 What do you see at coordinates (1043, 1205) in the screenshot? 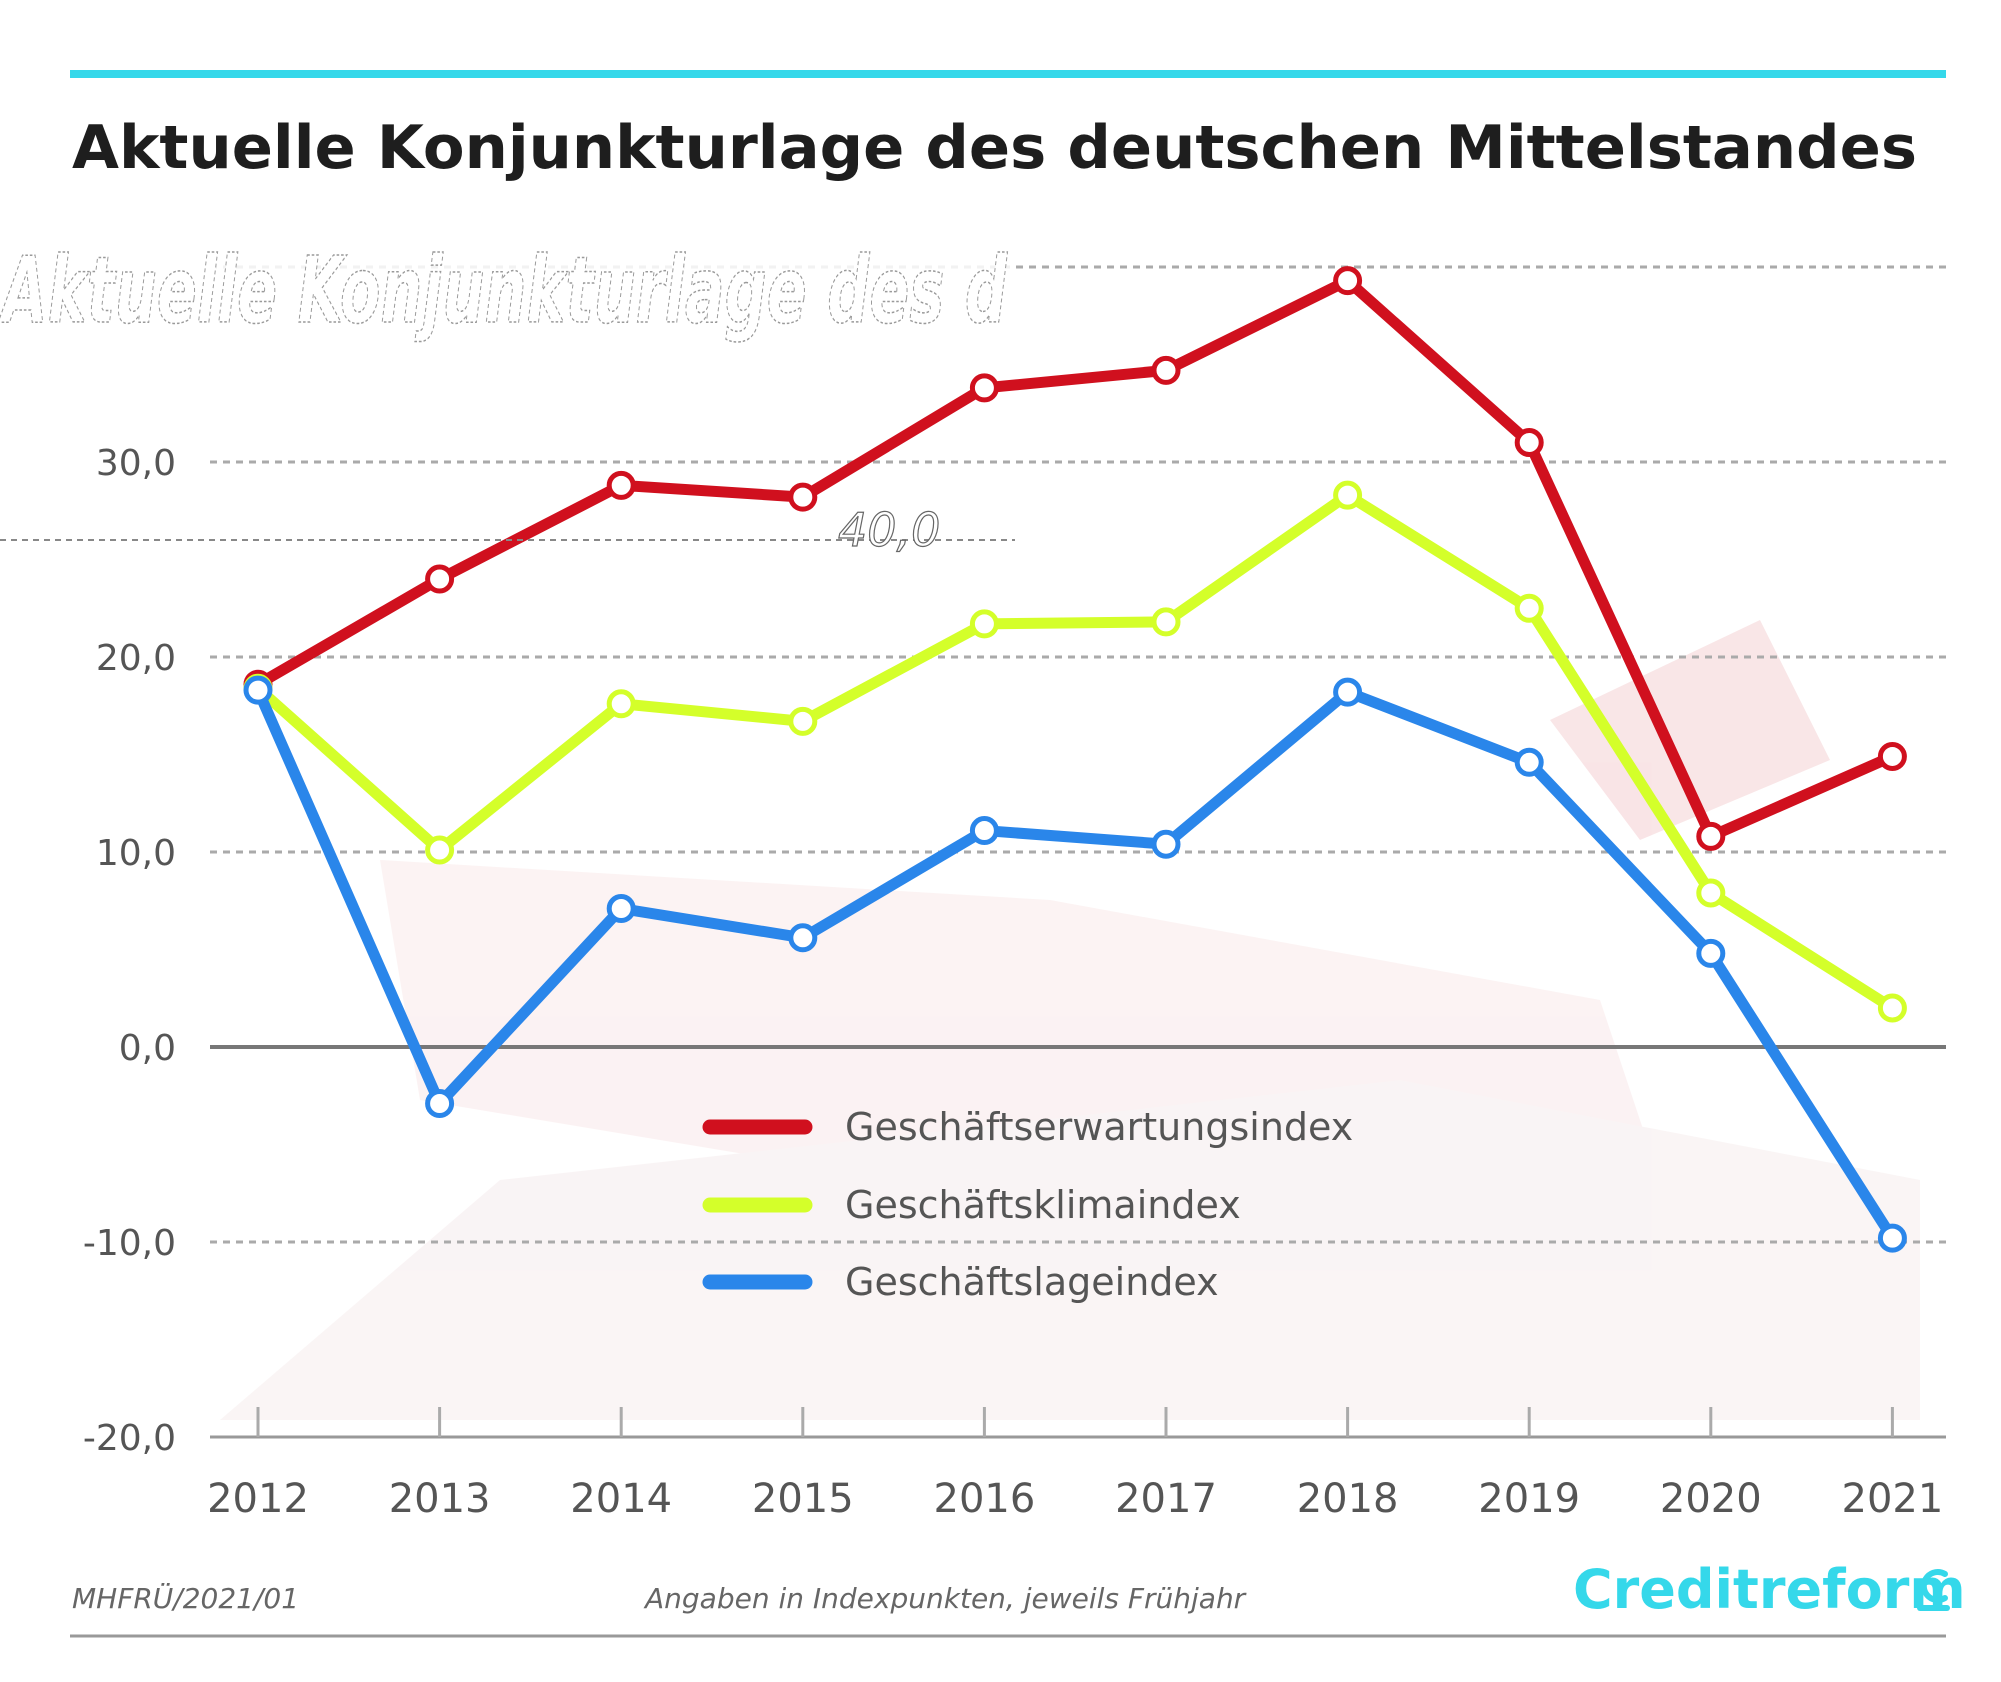
I see `legend-label-climate: Geschäftsklimaindex` at bounding box center [1043, 1205].